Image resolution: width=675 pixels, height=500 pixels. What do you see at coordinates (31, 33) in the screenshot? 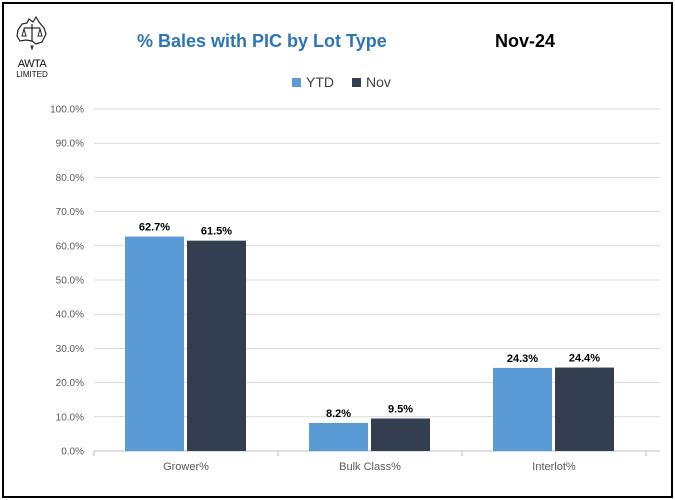
I see `australia-scales-icon` at bounding box center [31, 33].